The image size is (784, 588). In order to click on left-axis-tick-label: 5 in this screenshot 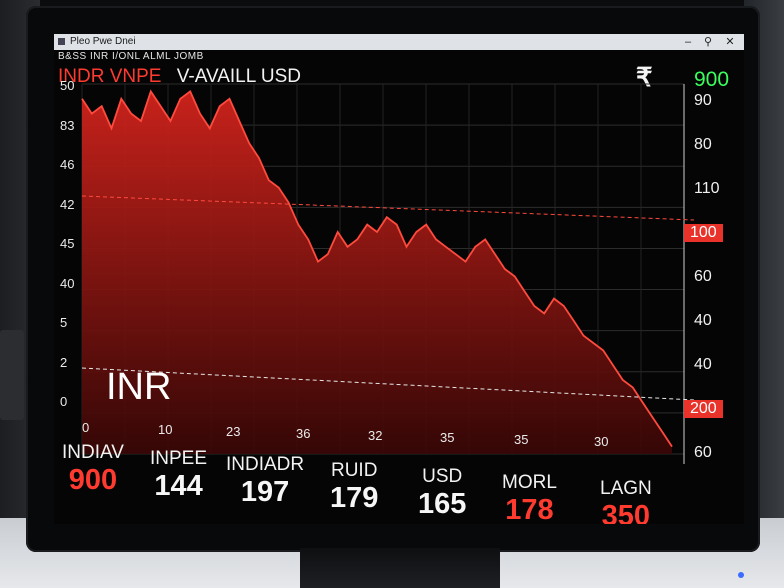, I will do `click(64, 322)`.